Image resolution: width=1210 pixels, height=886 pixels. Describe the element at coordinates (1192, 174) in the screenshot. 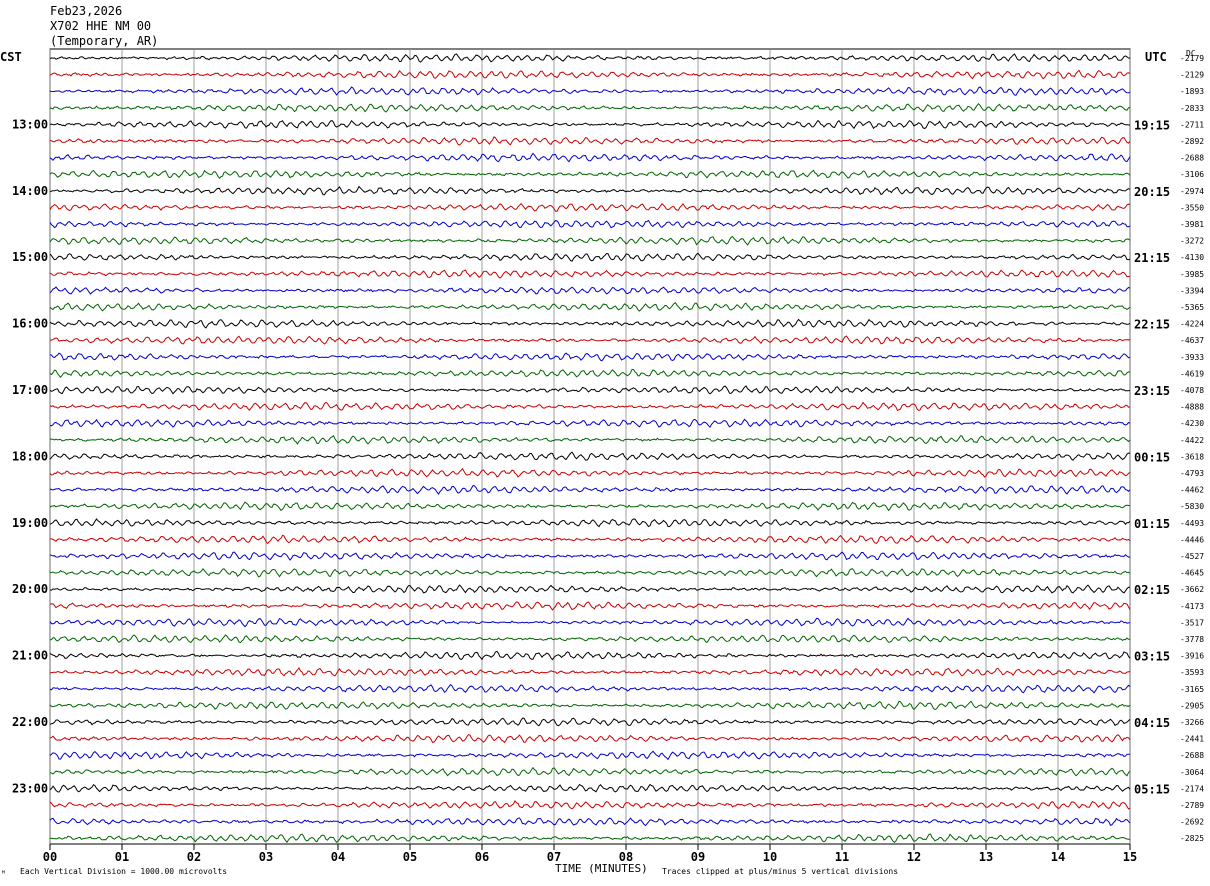

I see `trace-dc-offset: -3106` at that location.